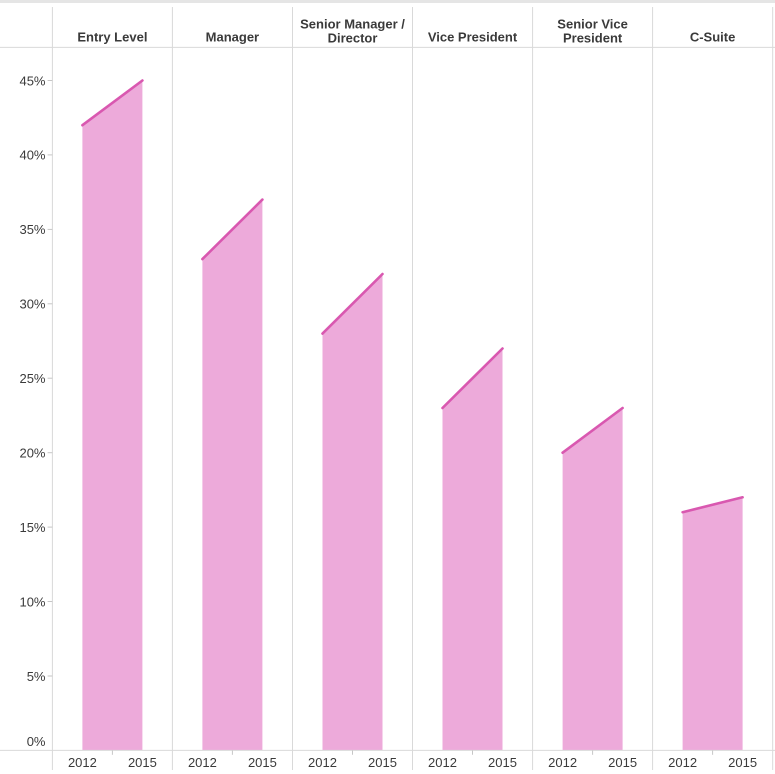  Describe the element at coordinates (713, 37) in the screenshot. I see `svg-text: C-Suite` at that location.